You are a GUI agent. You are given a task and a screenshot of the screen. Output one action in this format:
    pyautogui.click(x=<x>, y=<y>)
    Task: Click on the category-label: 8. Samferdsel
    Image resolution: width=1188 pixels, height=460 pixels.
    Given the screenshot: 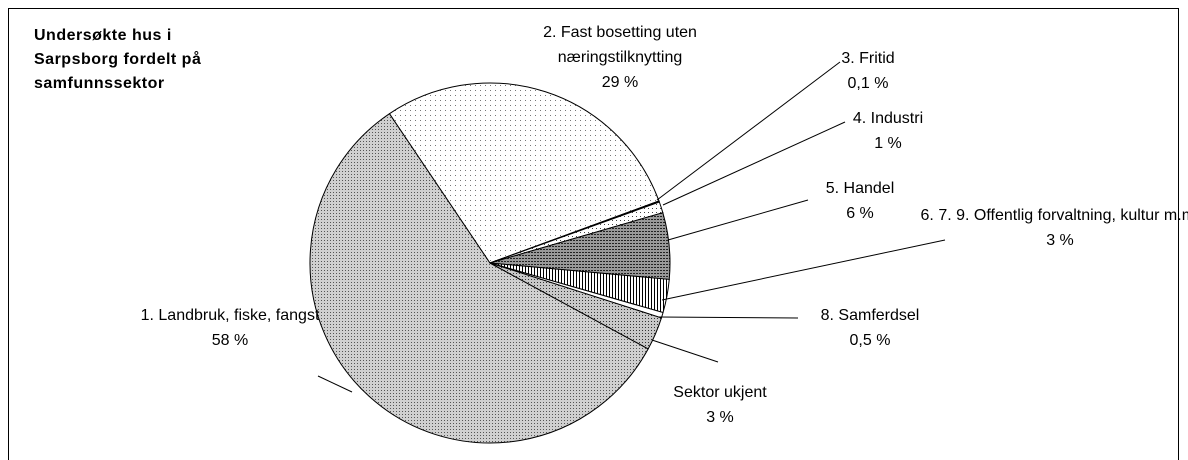 What is the action you would take?
    pyautogui.click(x=870, y=315)
    